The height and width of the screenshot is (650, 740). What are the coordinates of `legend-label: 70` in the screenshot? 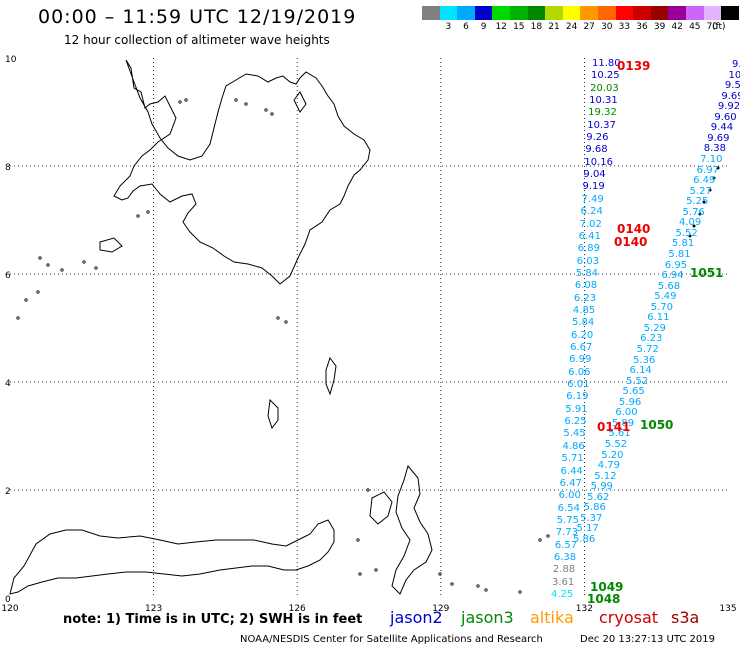 It's located at (712, 27).